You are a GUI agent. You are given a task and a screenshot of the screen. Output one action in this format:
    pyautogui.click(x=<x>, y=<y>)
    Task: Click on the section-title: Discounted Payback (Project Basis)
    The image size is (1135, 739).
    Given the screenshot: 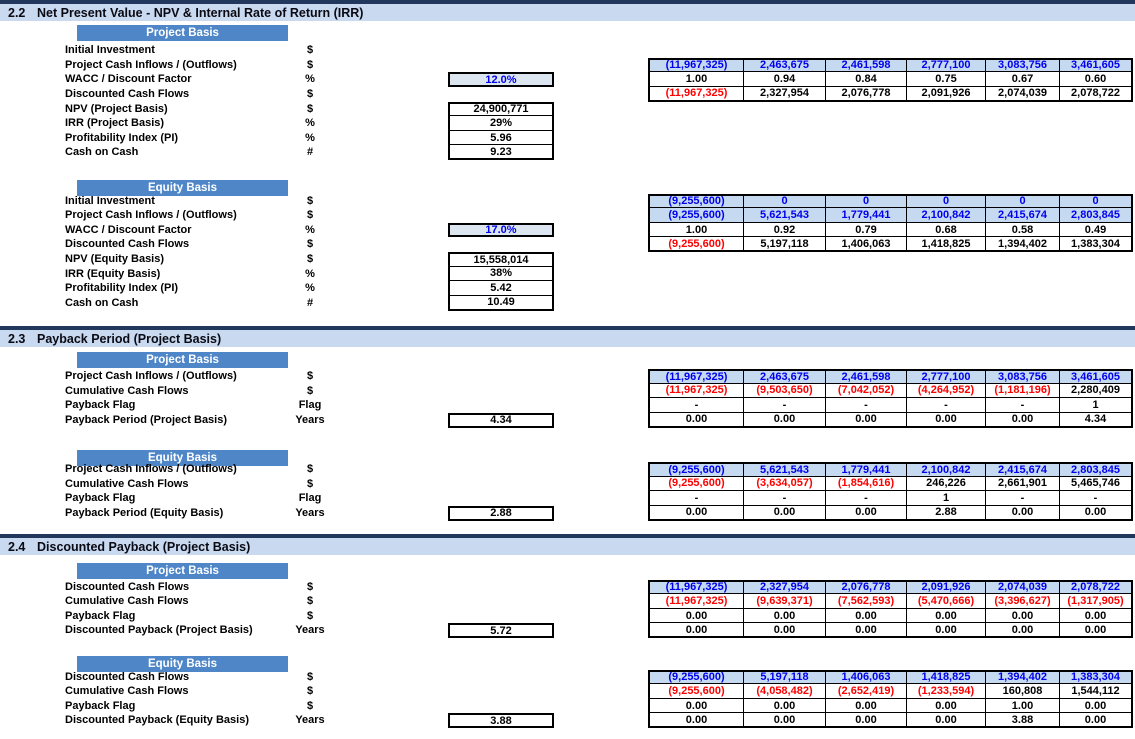 What is the action you would take?
    pyautogui.click(x=144, y=547)
    